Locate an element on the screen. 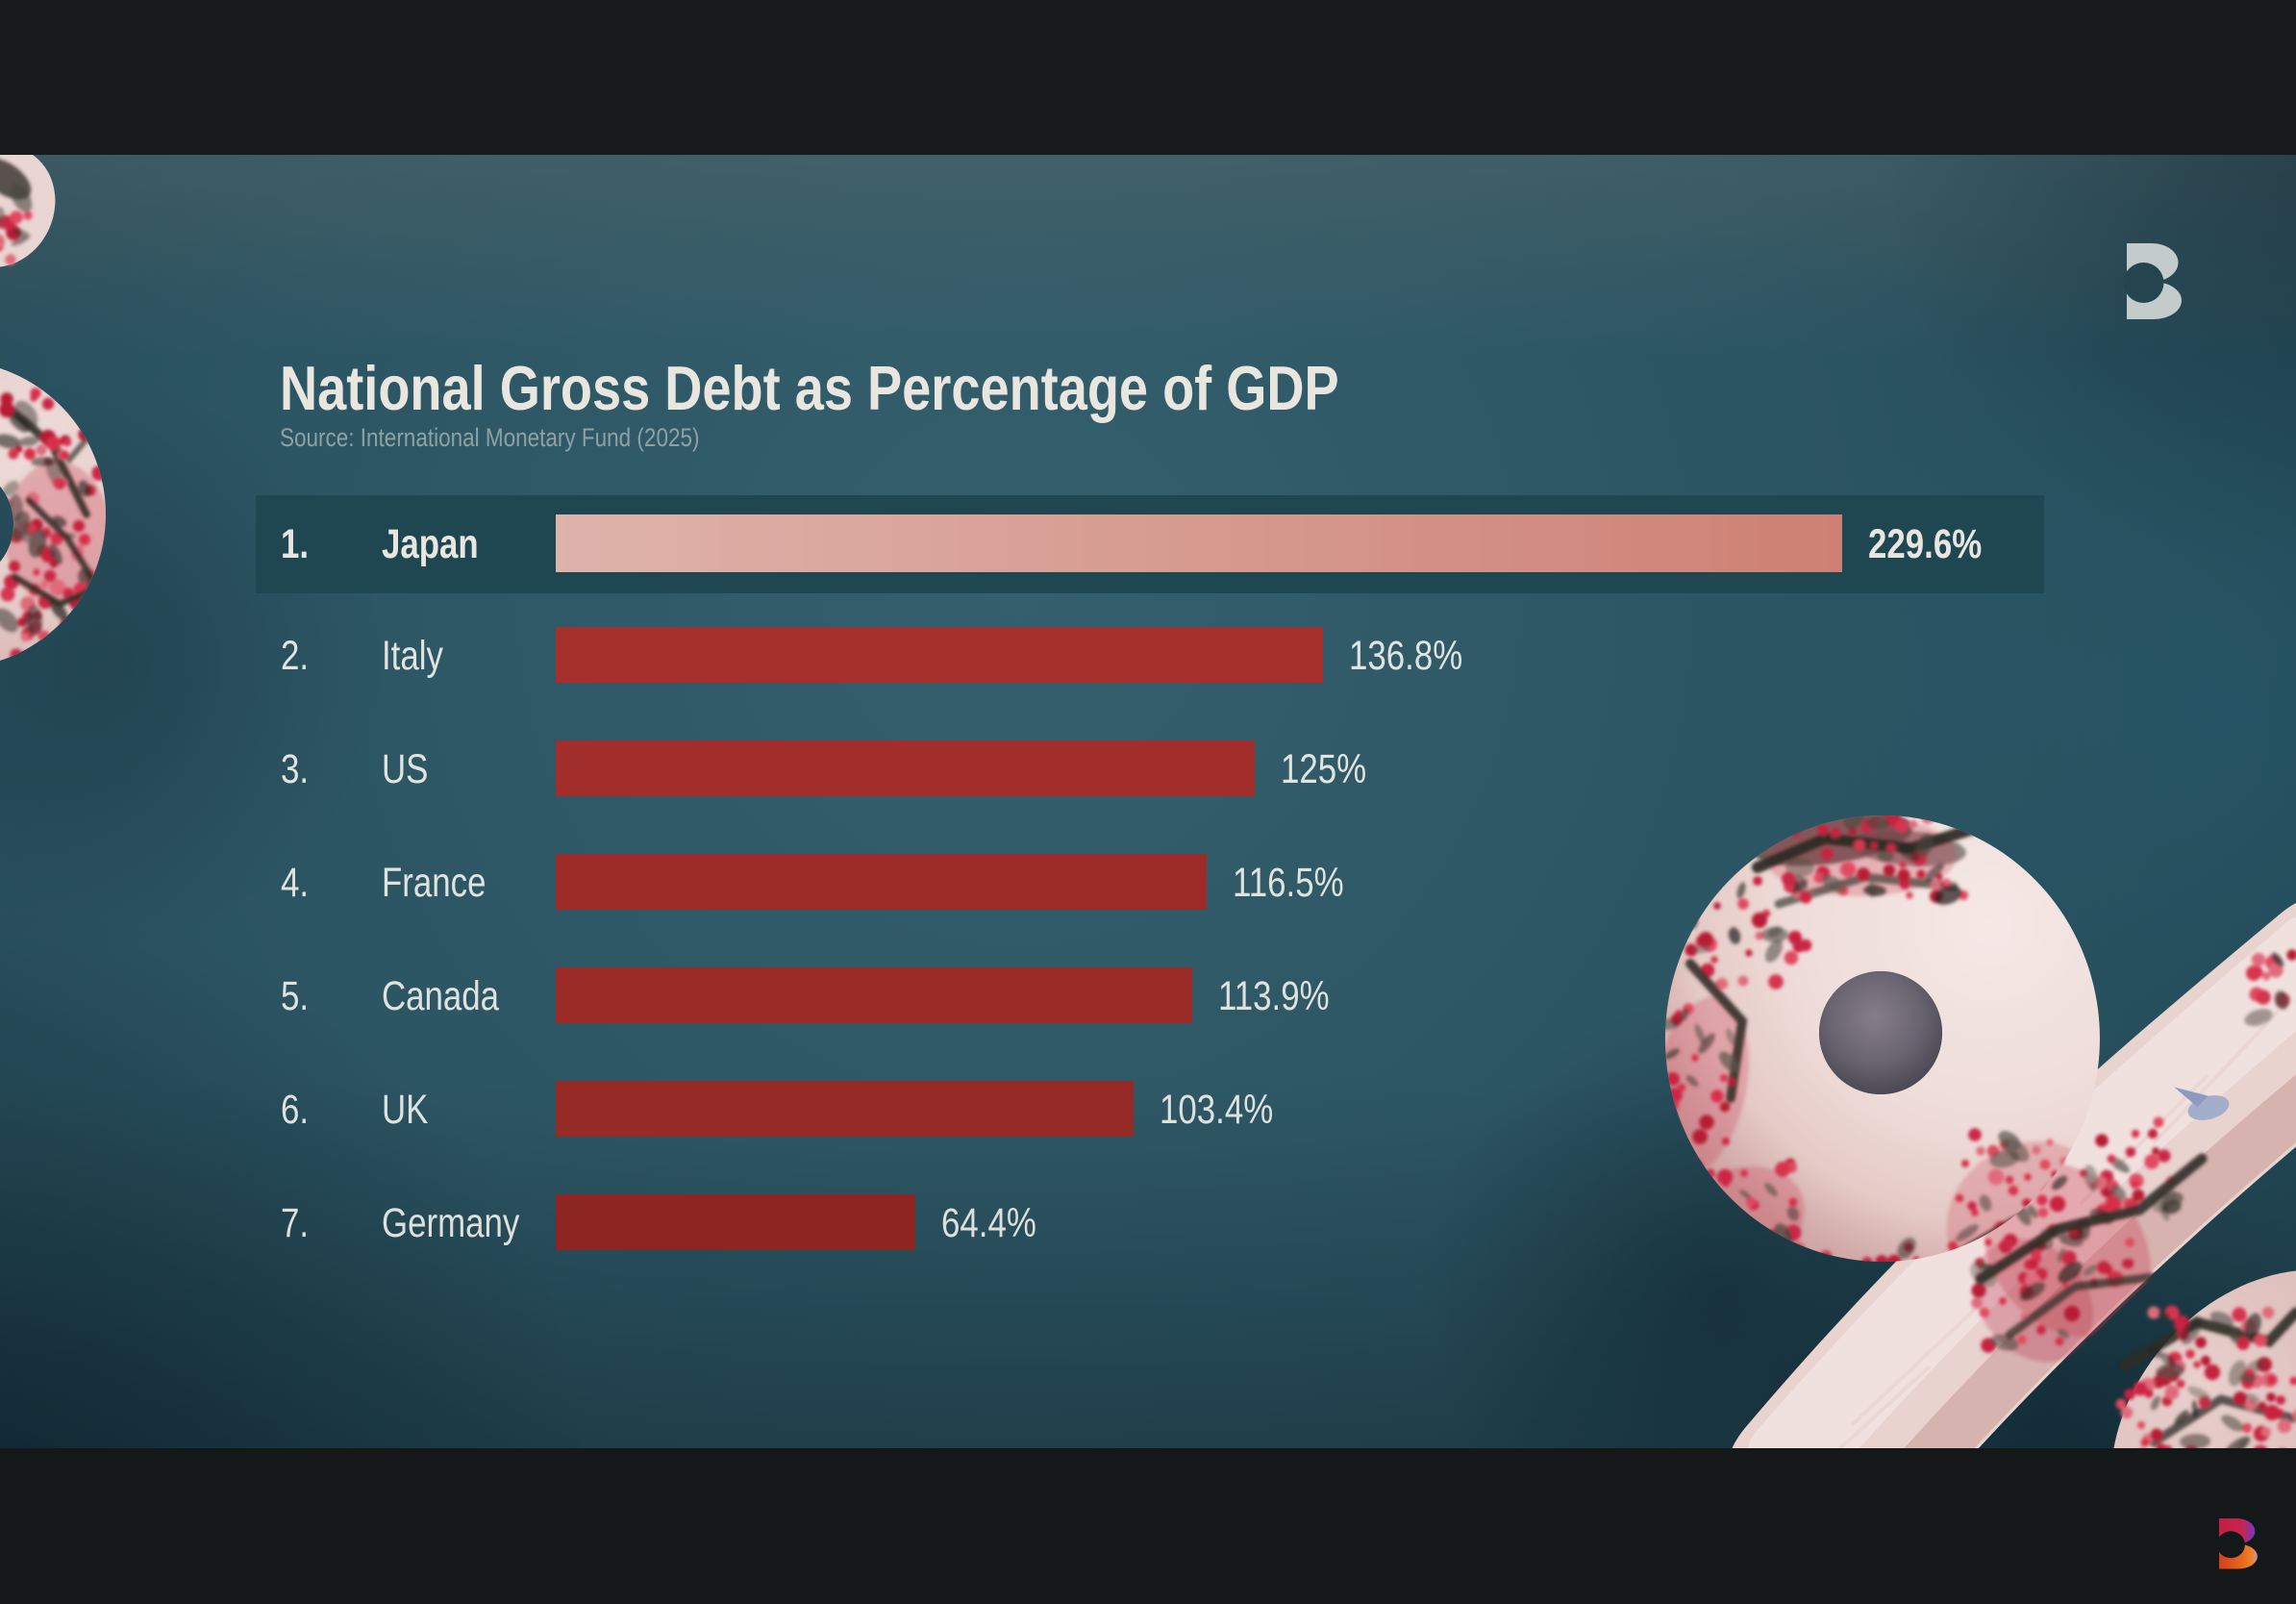 This screenshot has height=1604, width=2296. svg-text: 116.5% is located at coordinates (1288, 883).